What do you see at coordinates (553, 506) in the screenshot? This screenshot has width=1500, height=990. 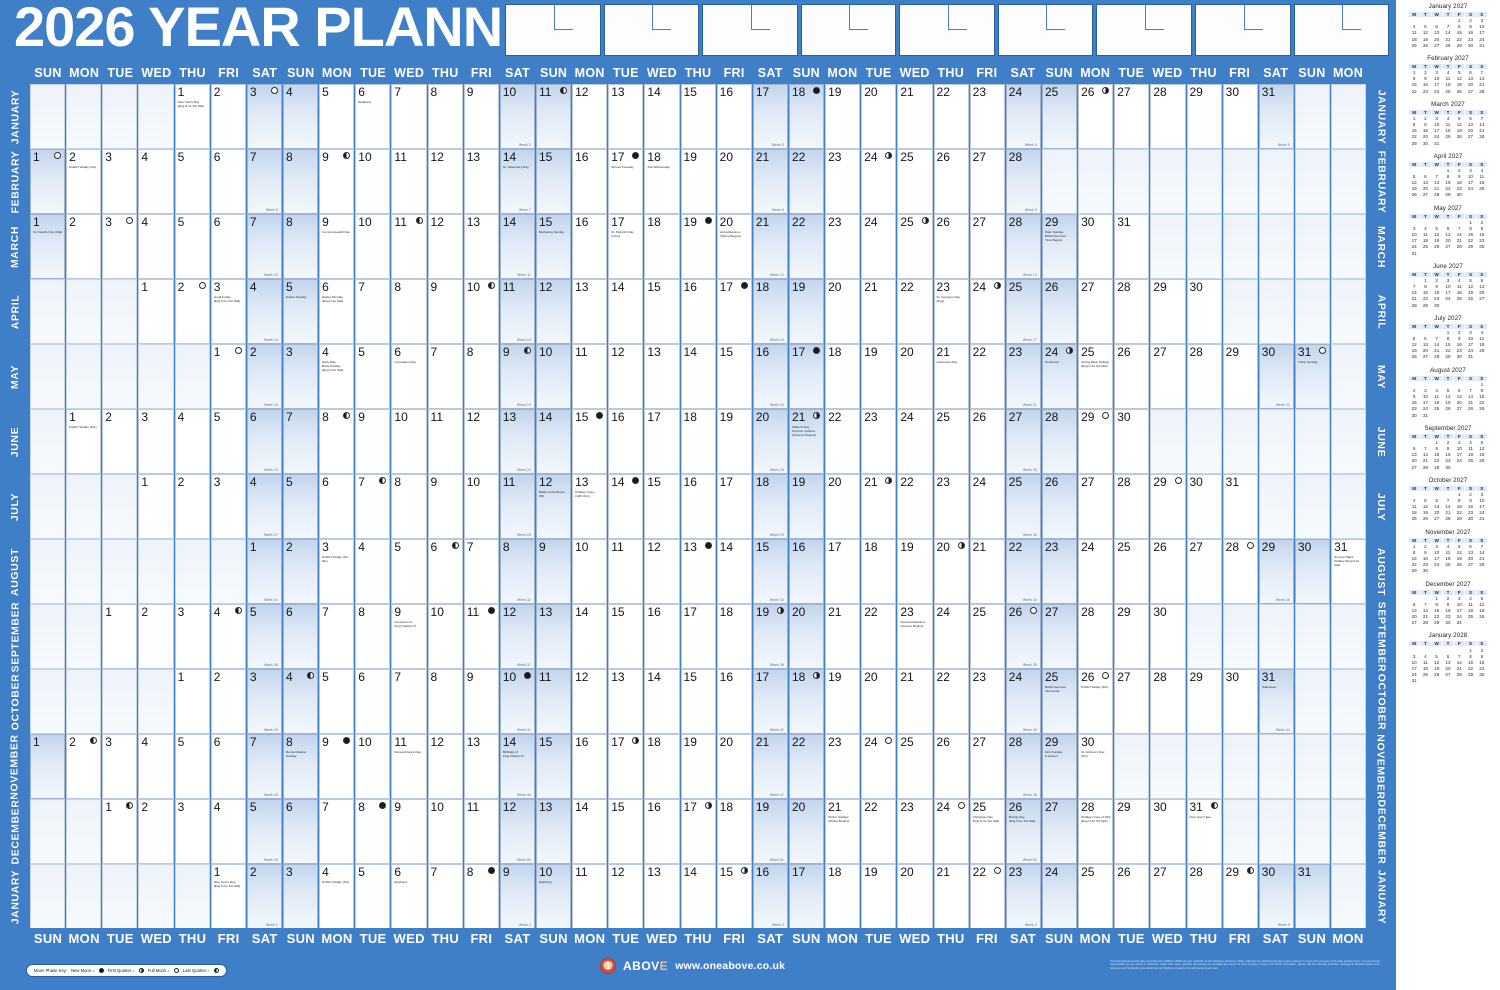 I see `day-cell: 12 Battle of the Boyne (NI)` at bounding box center [553, 506].